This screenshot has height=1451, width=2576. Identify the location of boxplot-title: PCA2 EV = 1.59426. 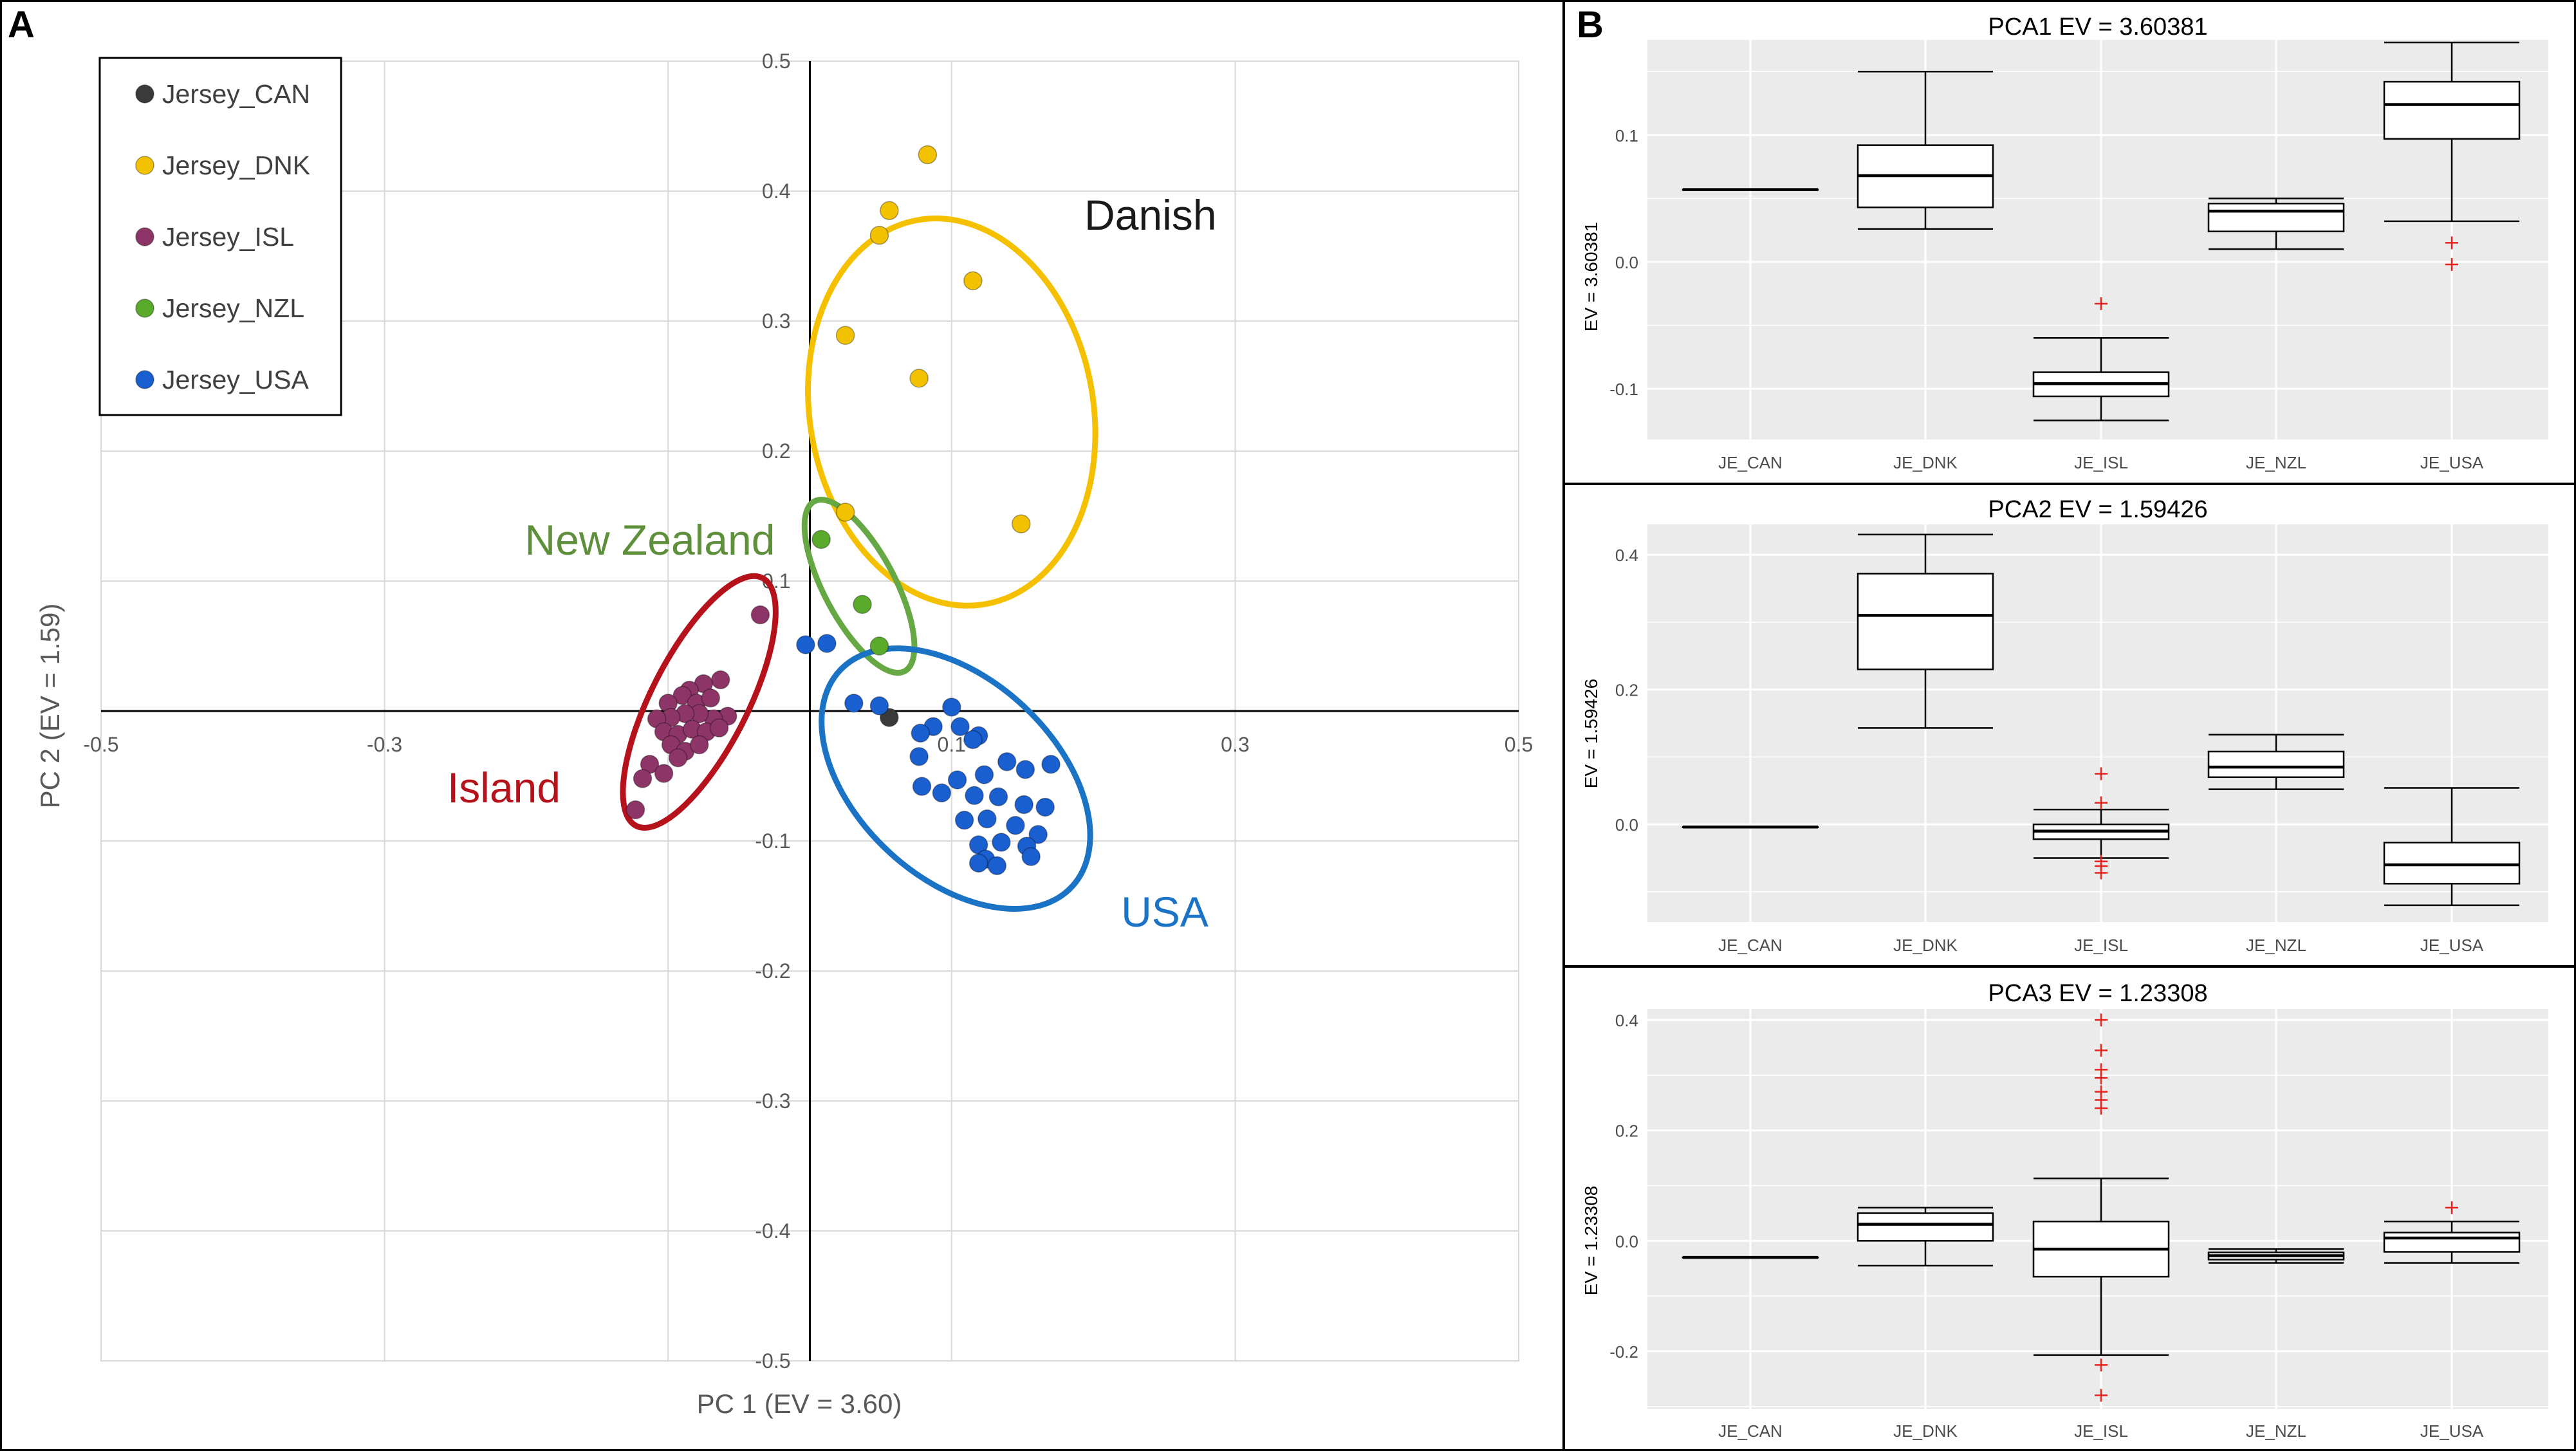
(2097, 509).